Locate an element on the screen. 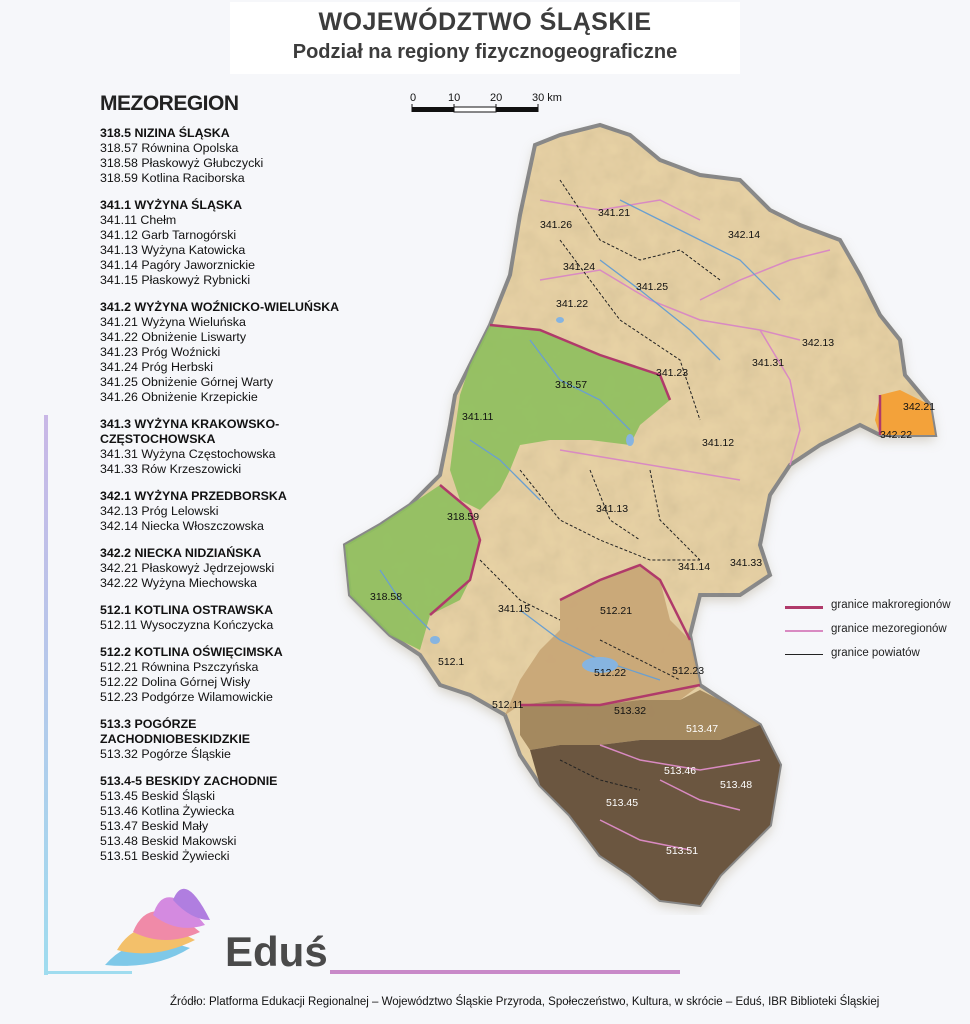 This screenshot has width=970, height=1024. mesoregion-item: 318.59 Kotlina Raciborska is located at coordinates (172, 178).